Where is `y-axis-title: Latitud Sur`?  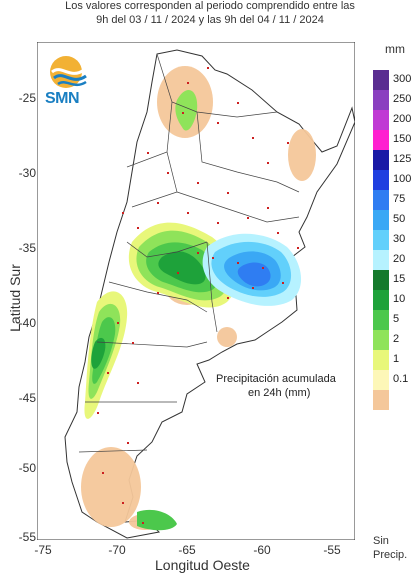
y-axis-title: Latitud Sur is located at coordinates (15, 298).